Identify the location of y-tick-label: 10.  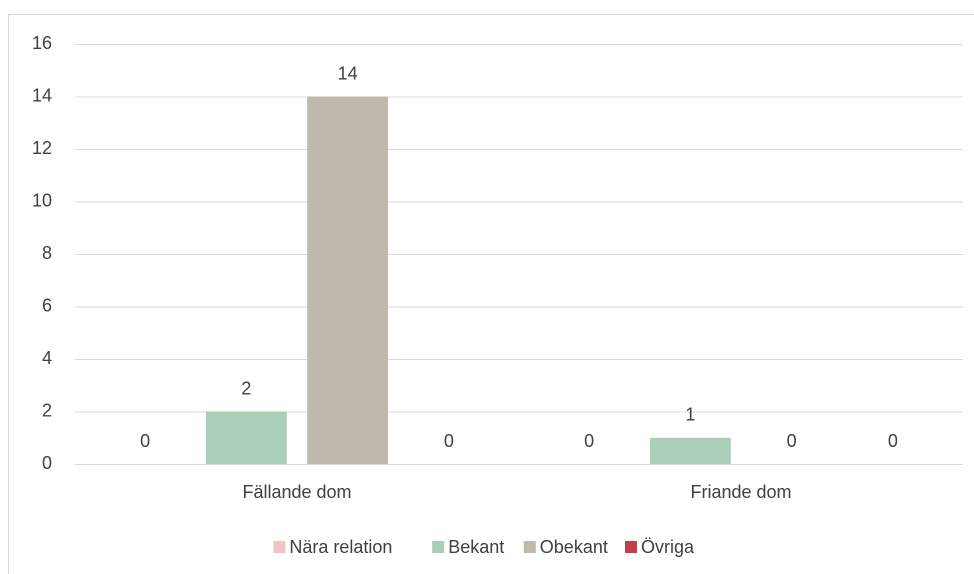
(42, 200).